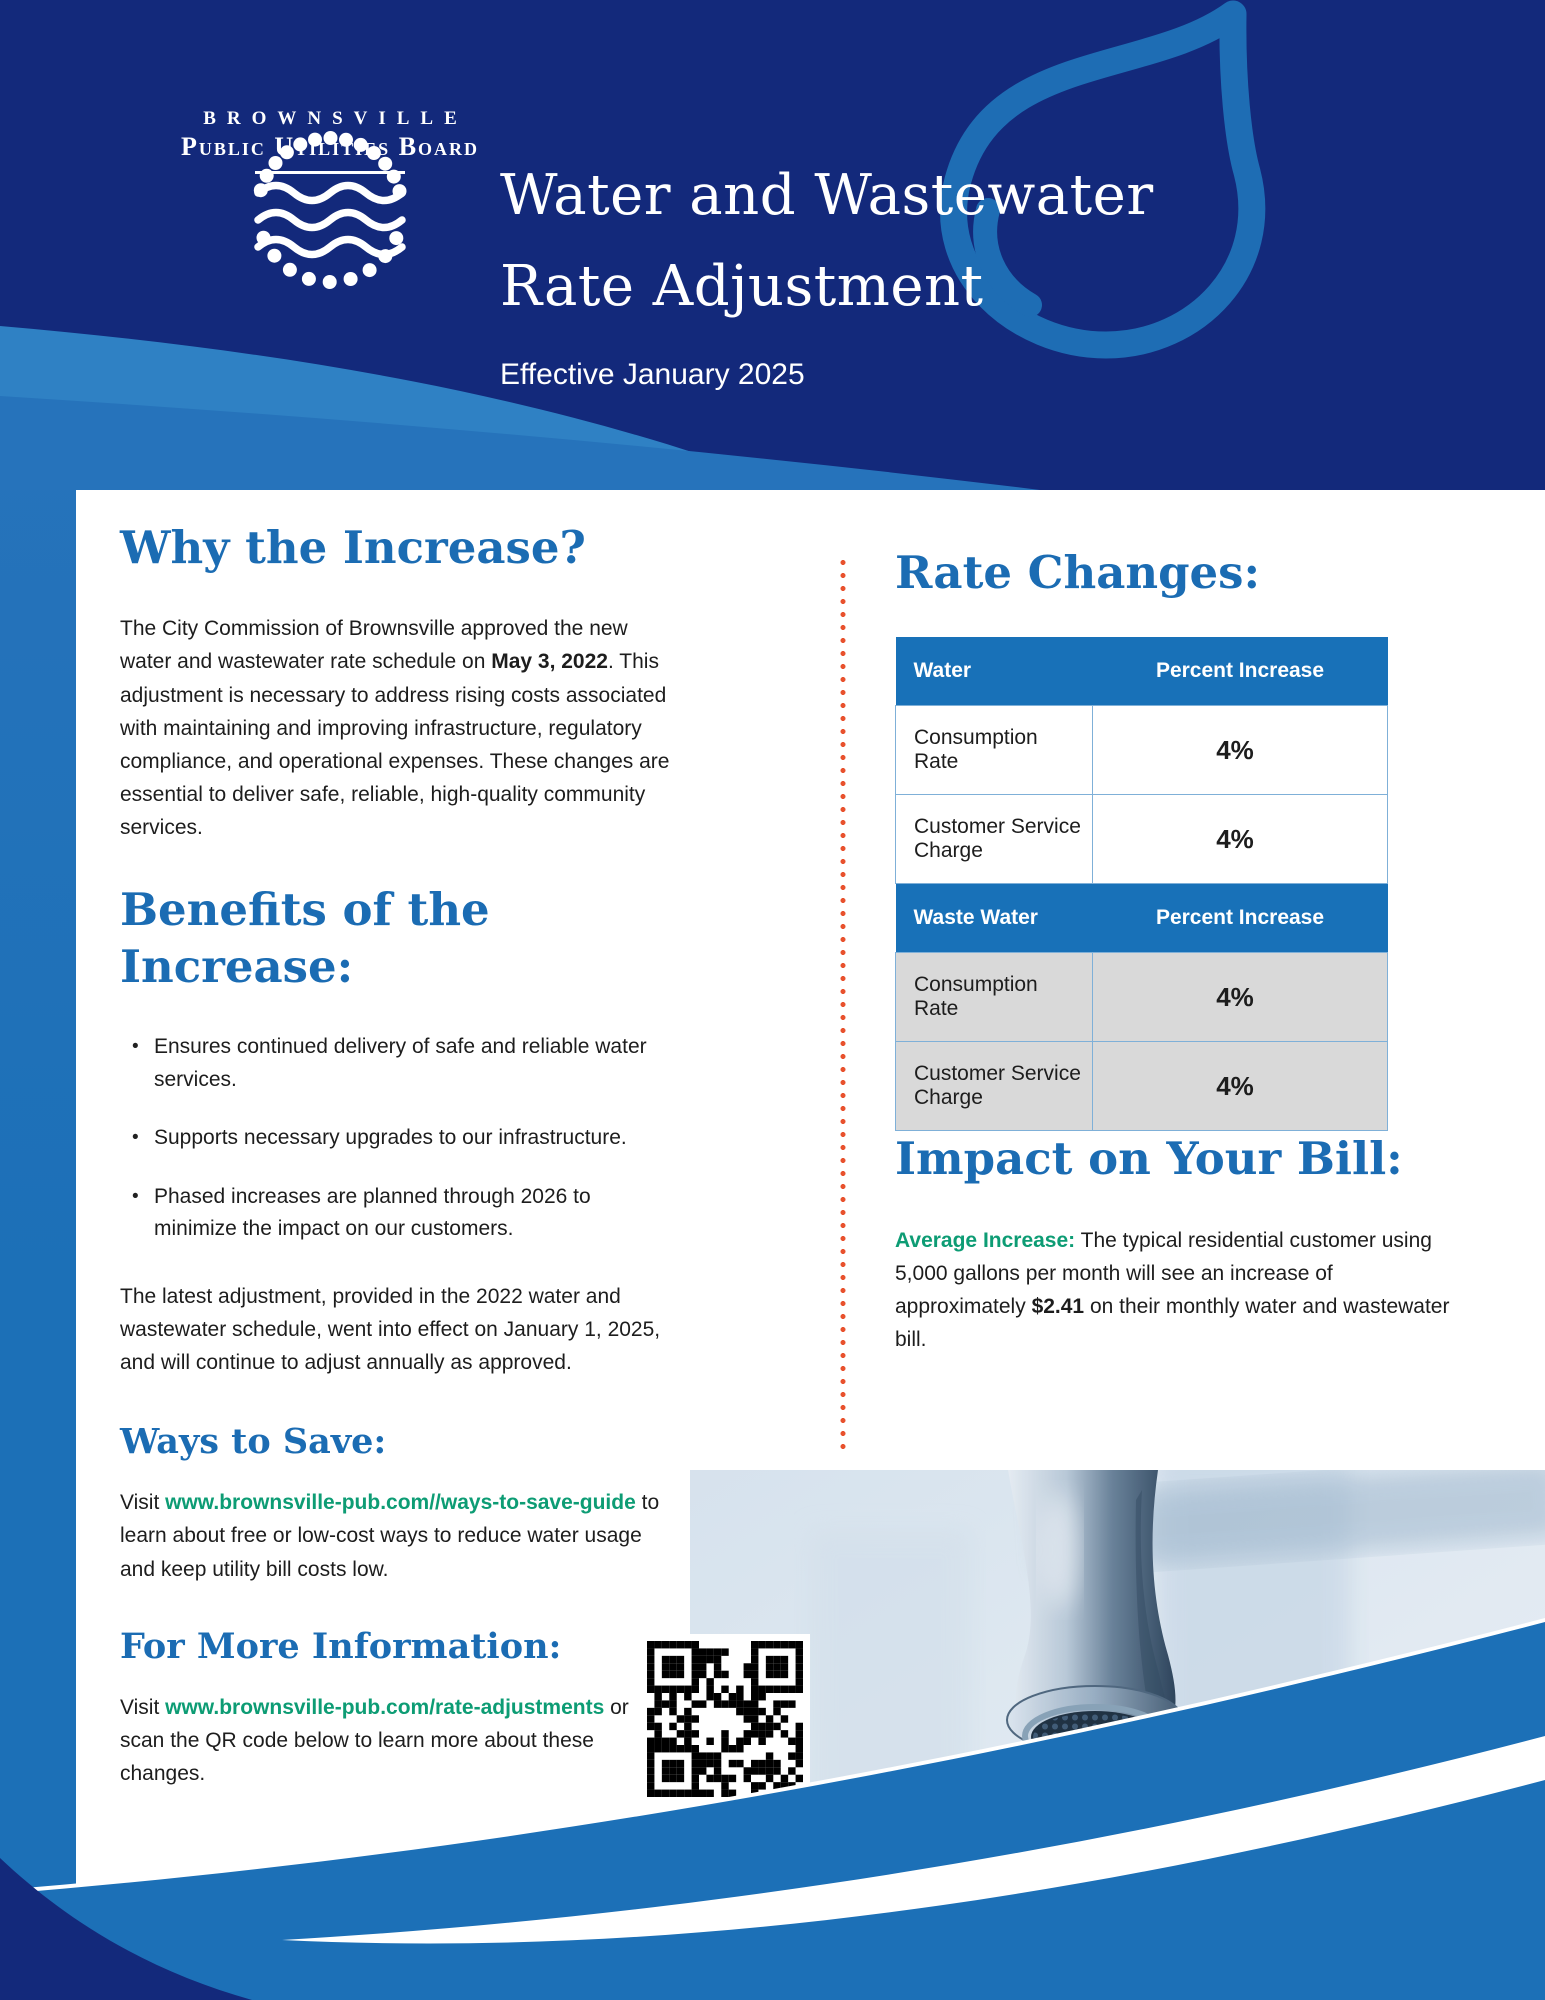 This screenshot has height=2000, width=1545. I want to click on qr-code, so click(725, 1719).